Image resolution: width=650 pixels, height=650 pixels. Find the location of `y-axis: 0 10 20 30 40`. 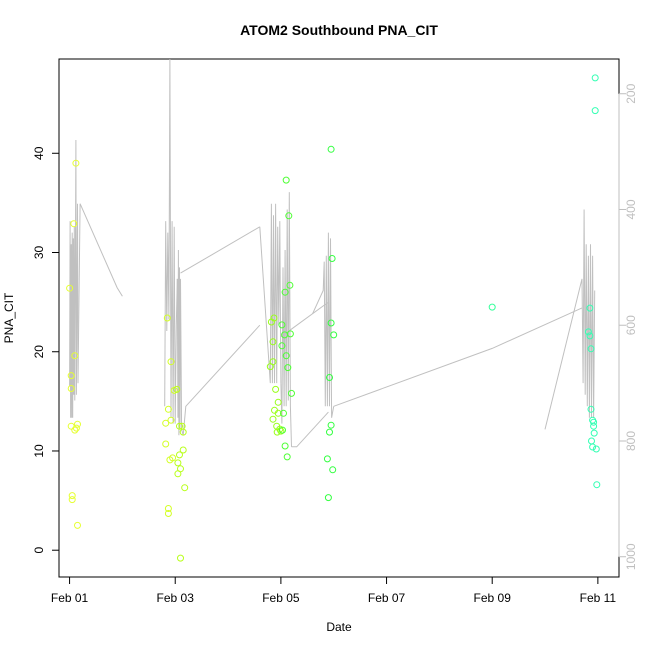

y-axis: 0 10 20 30 40 is located at coordinates (46, 350).